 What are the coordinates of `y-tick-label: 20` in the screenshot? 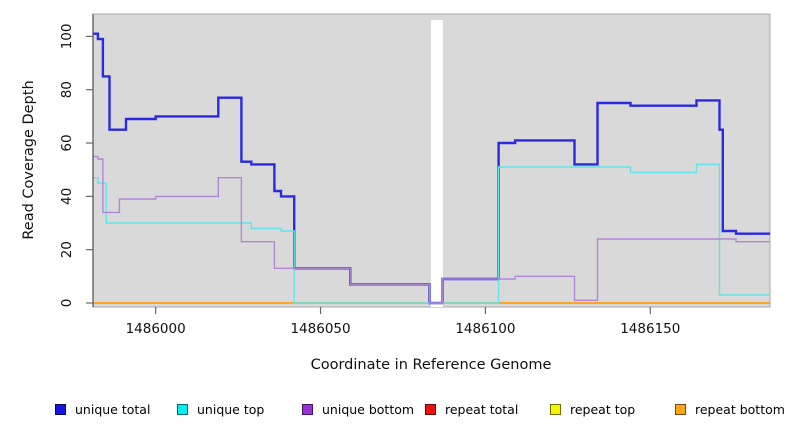 It's located at (67, 249).